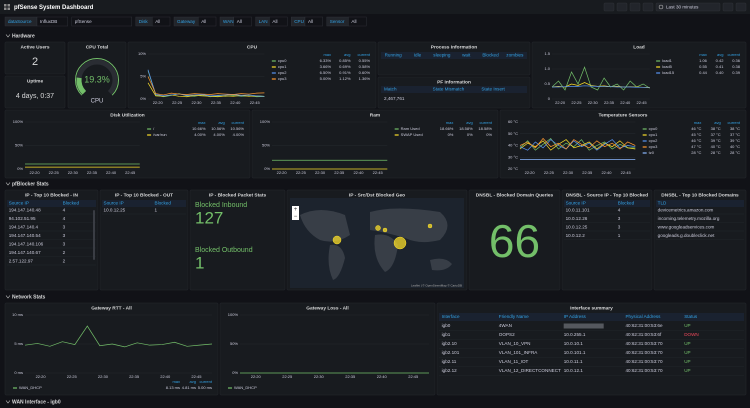 This screenshot has height=408, width=750. What do you see at coordinates (514, 316) in the screenshot?
I see `table-header: Friendly Name` at bounding box center [514, 316].